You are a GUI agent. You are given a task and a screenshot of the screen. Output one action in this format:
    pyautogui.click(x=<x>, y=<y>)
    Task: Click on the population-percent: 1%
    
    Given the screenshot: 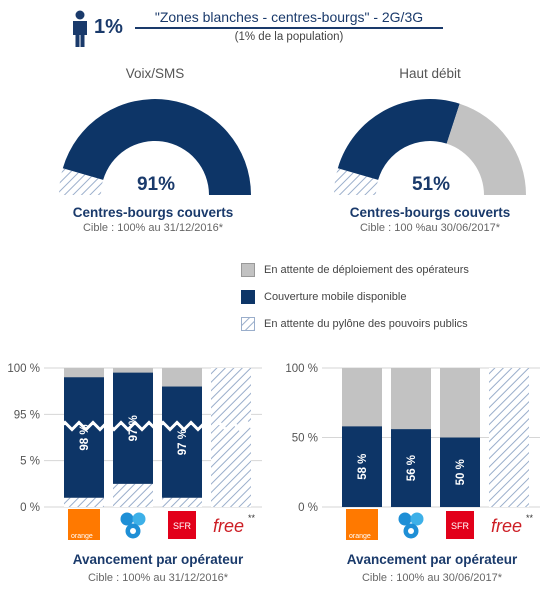 What is the action you would take?
    pyautogui.click(x=108, y=27)
    